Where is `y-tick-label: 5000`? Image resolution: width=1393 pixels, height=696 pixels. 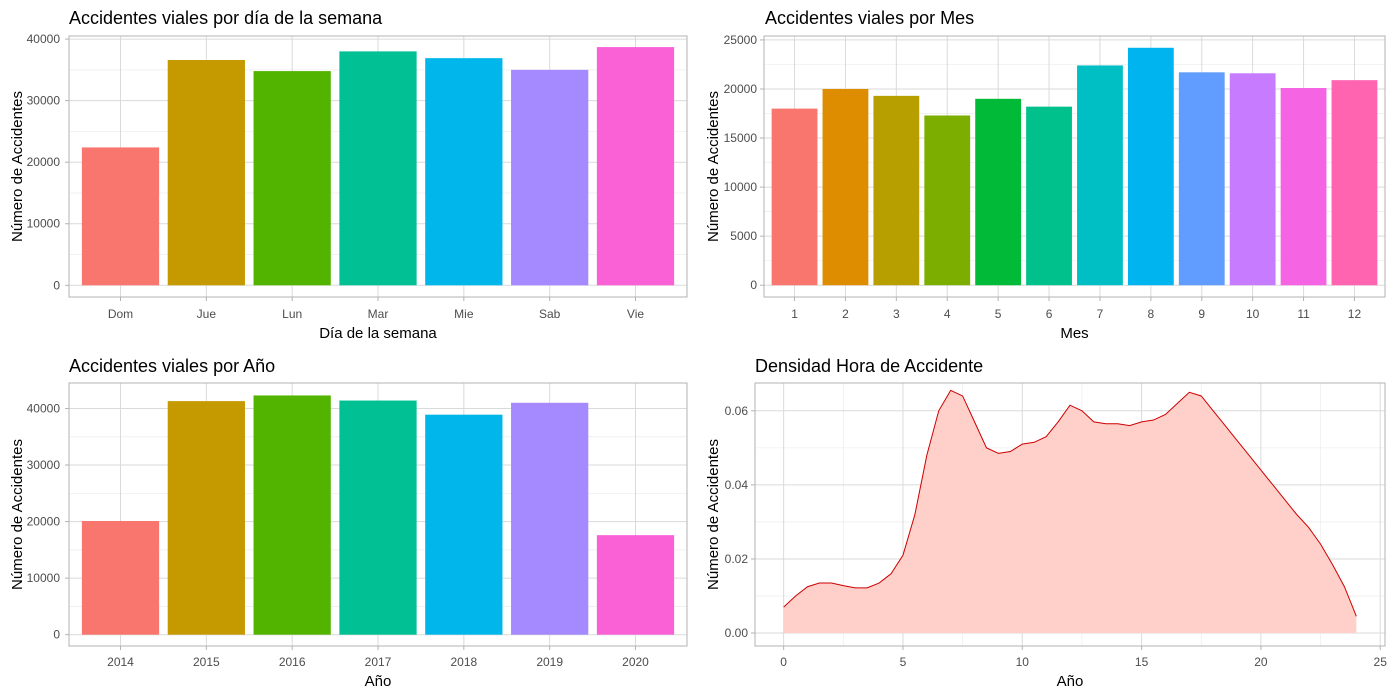 y-tick-label: 5000 is located at coordinates (743, 236).